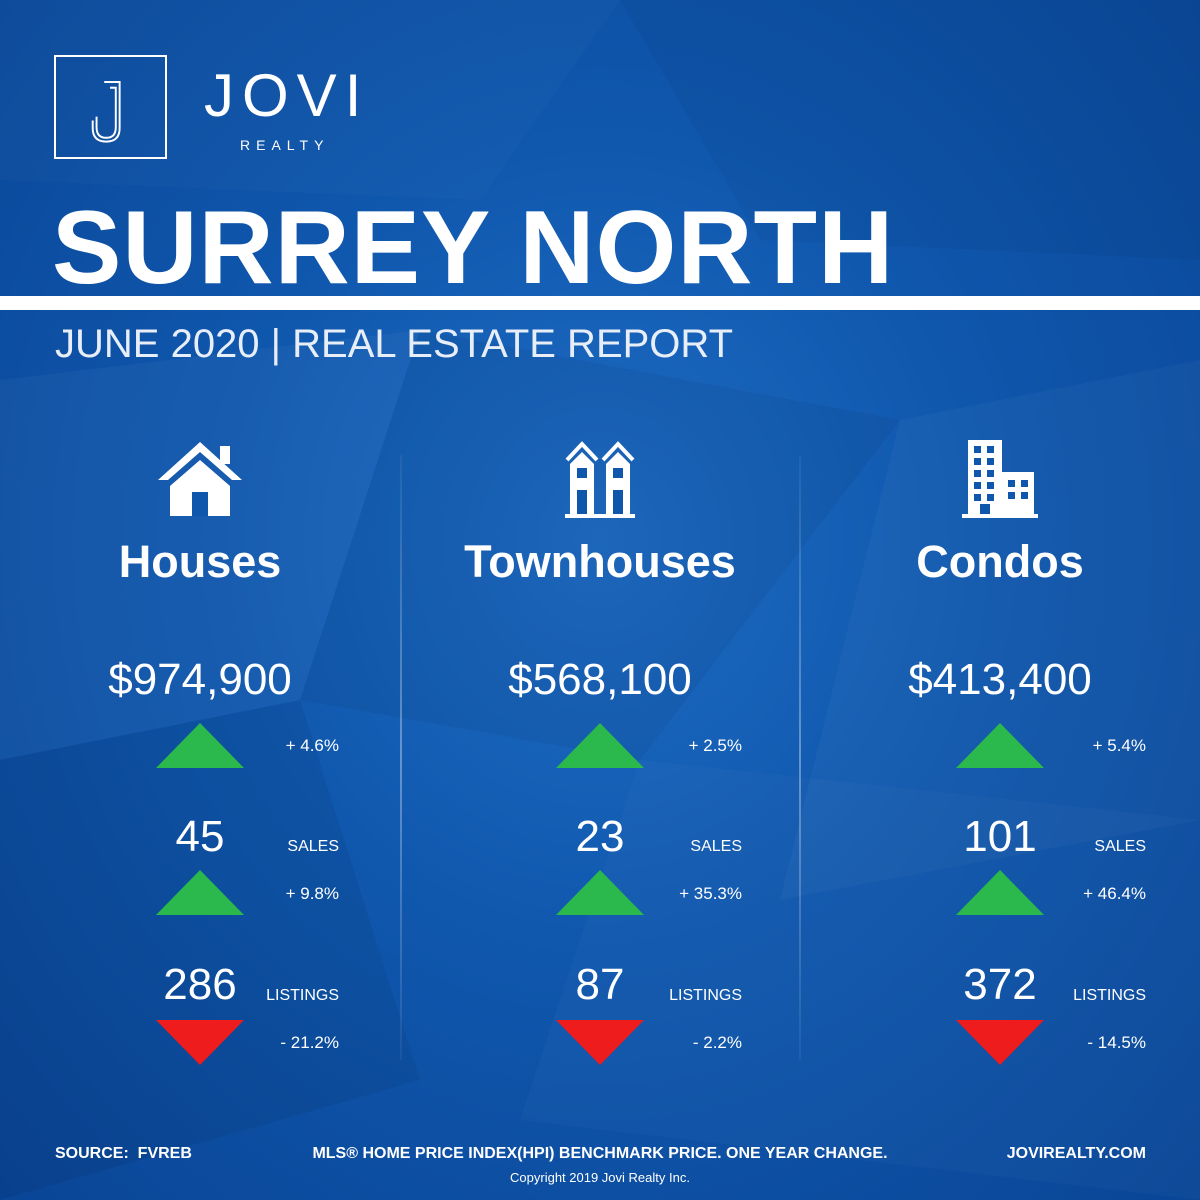 This screenshot has width=1200, height=1200. What do you see at coordinates (710, 893) in the screenshot?
I see `sales-change: + 35.3%` at bounding box center [710, 893].